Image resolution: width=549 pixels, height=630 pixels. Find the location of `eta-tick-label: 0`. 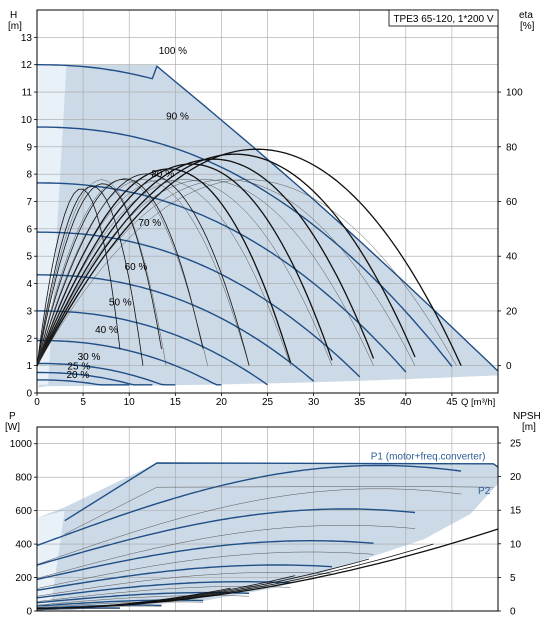

eta-tick-label: 0 is located at coordinates (509, 366).